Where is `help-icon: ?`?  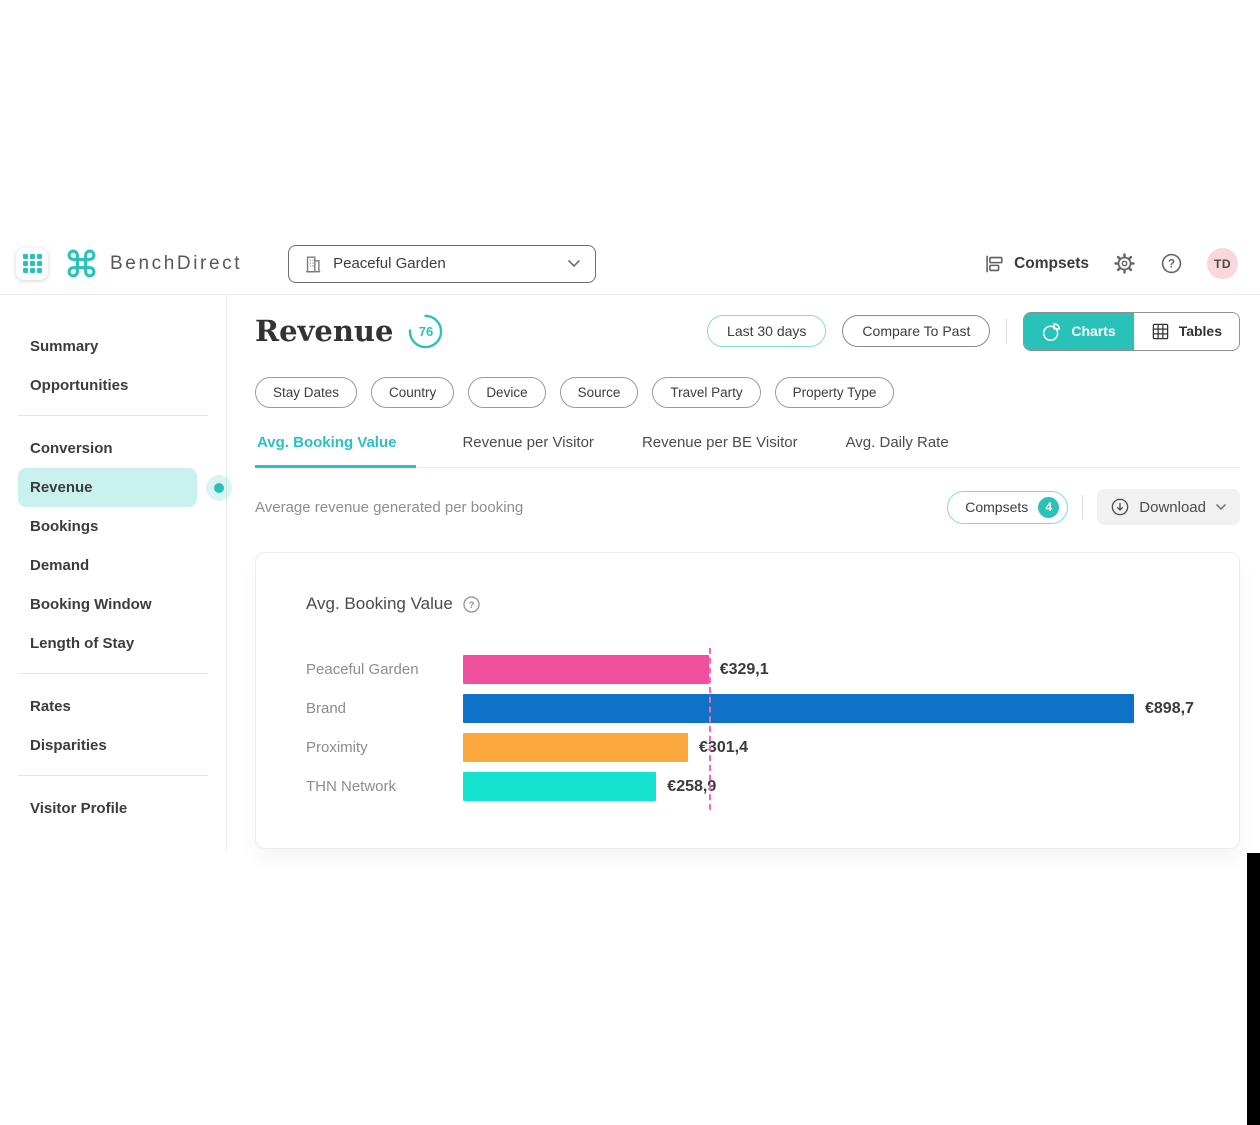 help-icon: ? is located at coordinates (1171, 263).